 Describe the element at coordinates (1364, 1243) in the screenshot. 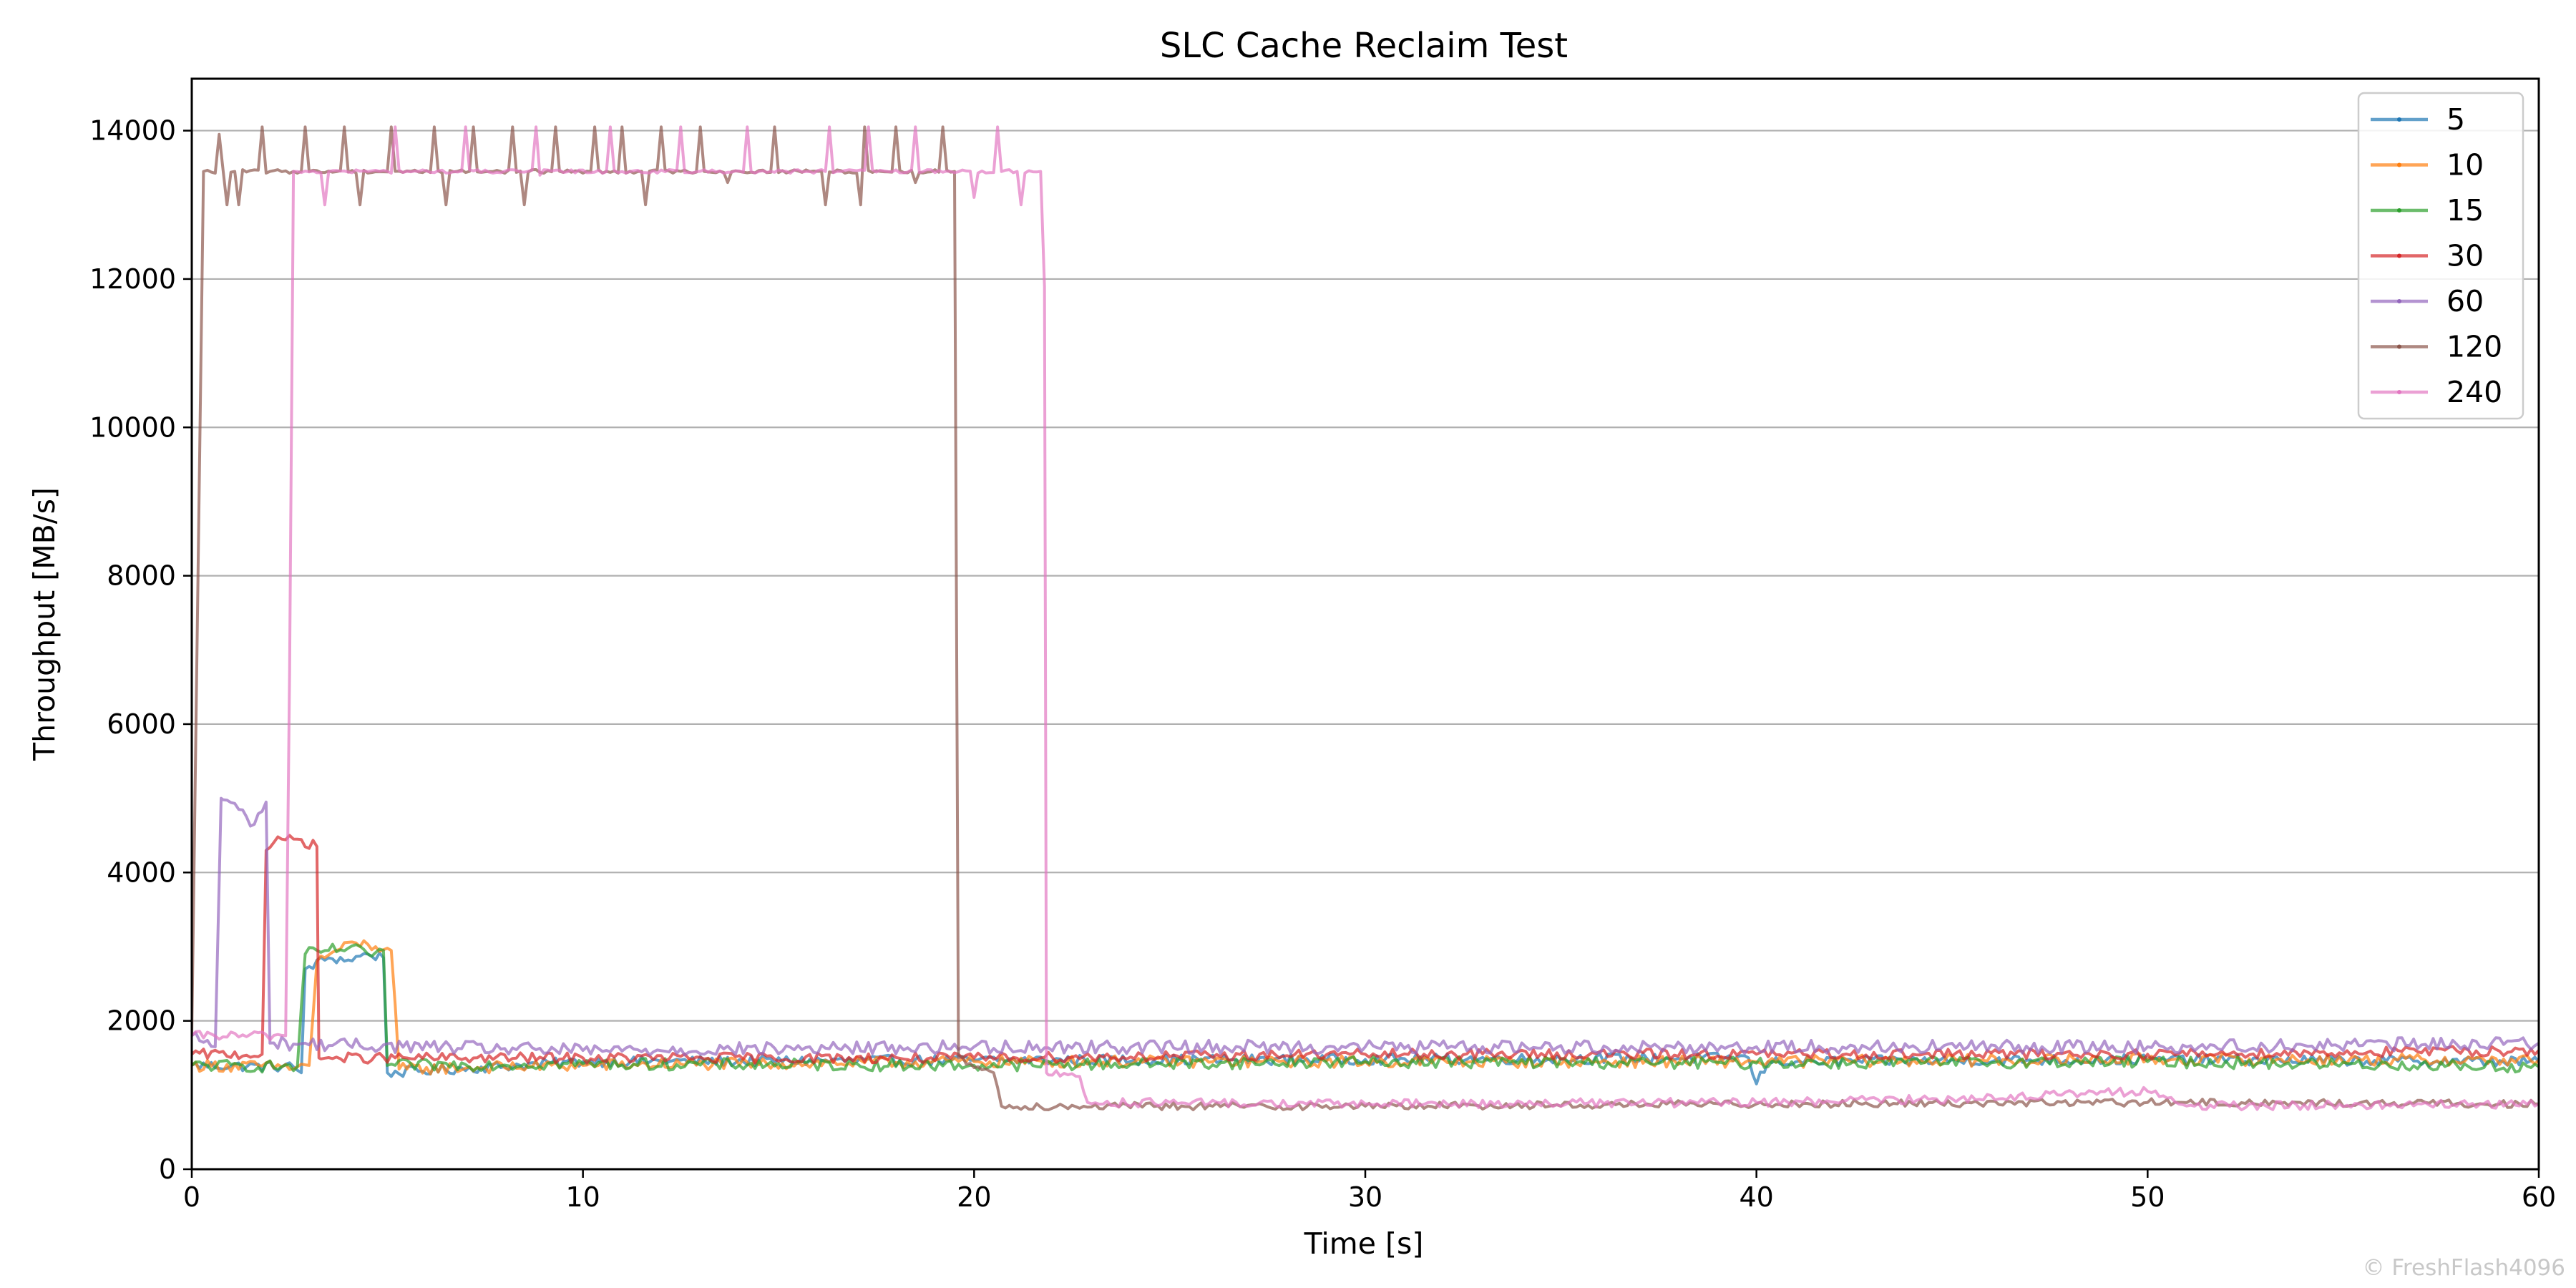

I see `x-axis-label: Time [s]` at that location.